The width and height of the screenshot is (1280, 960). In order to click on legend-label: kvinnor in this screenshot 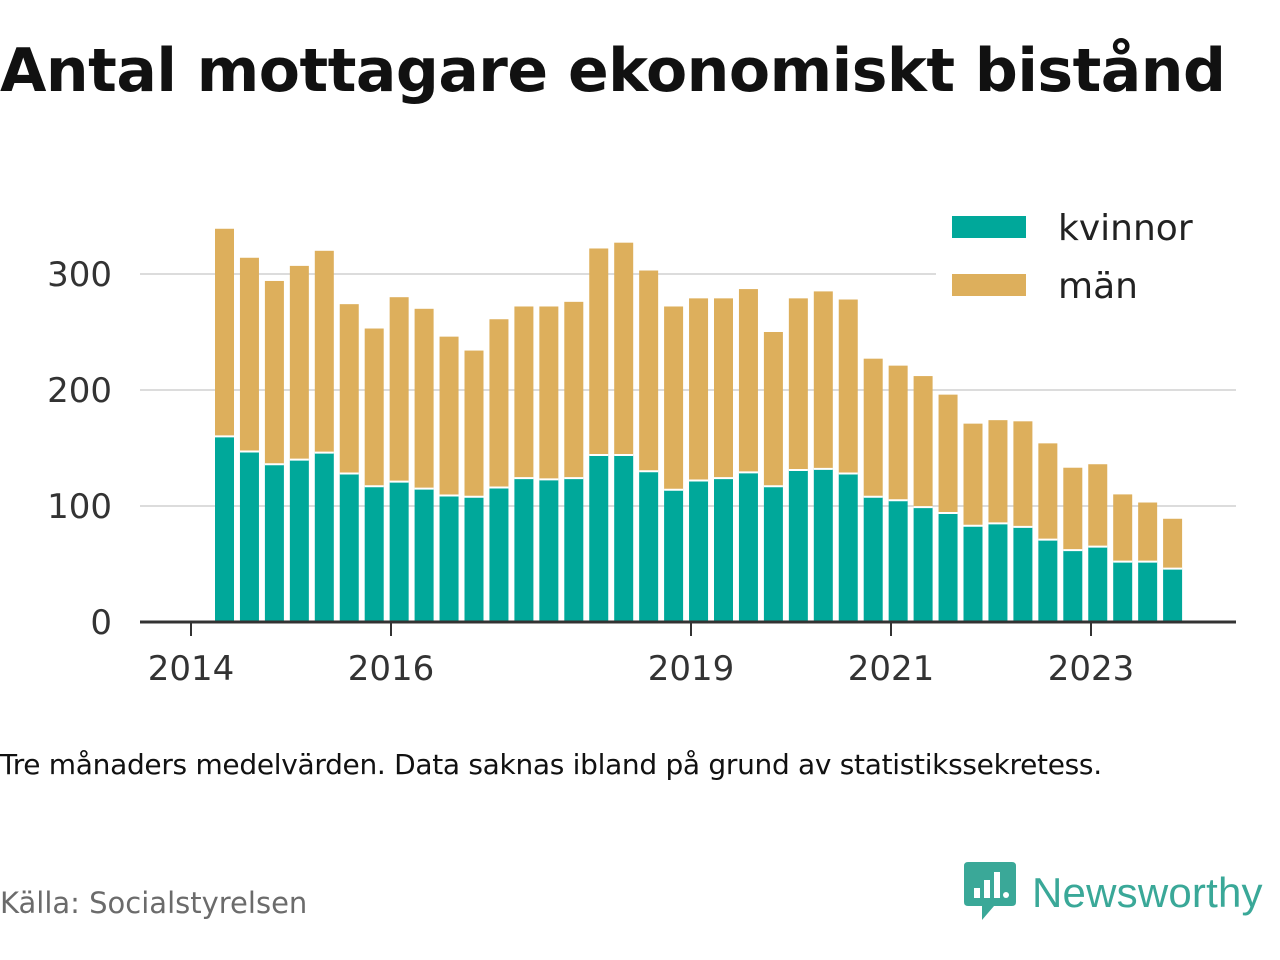, I will do `click(1125, 228)`.